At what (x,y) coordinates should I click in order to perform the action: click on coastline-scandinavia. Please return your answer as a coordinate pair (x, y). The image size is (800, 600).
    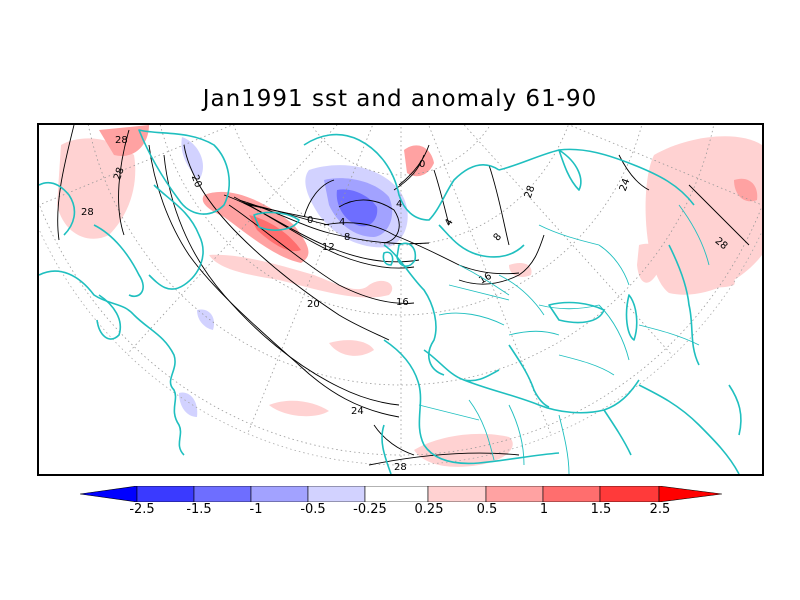
    Looking at the image, I should click on (401, 177).